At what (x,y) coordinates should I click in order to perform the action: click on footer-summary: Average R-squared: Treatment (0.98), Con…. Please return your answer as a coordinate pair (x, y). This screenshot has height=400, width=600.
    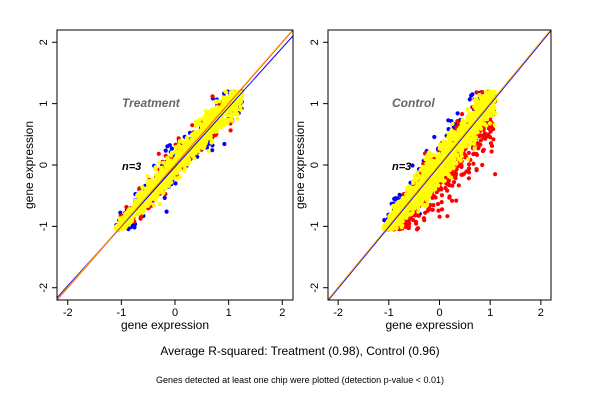
    Looking at the image, I should click on (299, 351).